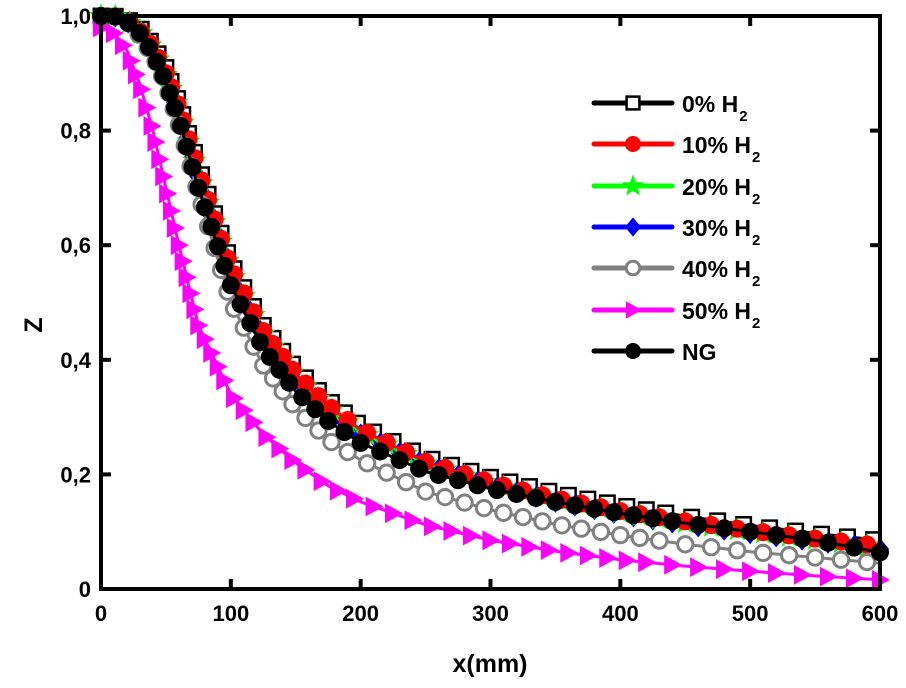  Describe the element at coordinates (34, 324) in the screenshot. I see `y-axis-label: Z` at that location.